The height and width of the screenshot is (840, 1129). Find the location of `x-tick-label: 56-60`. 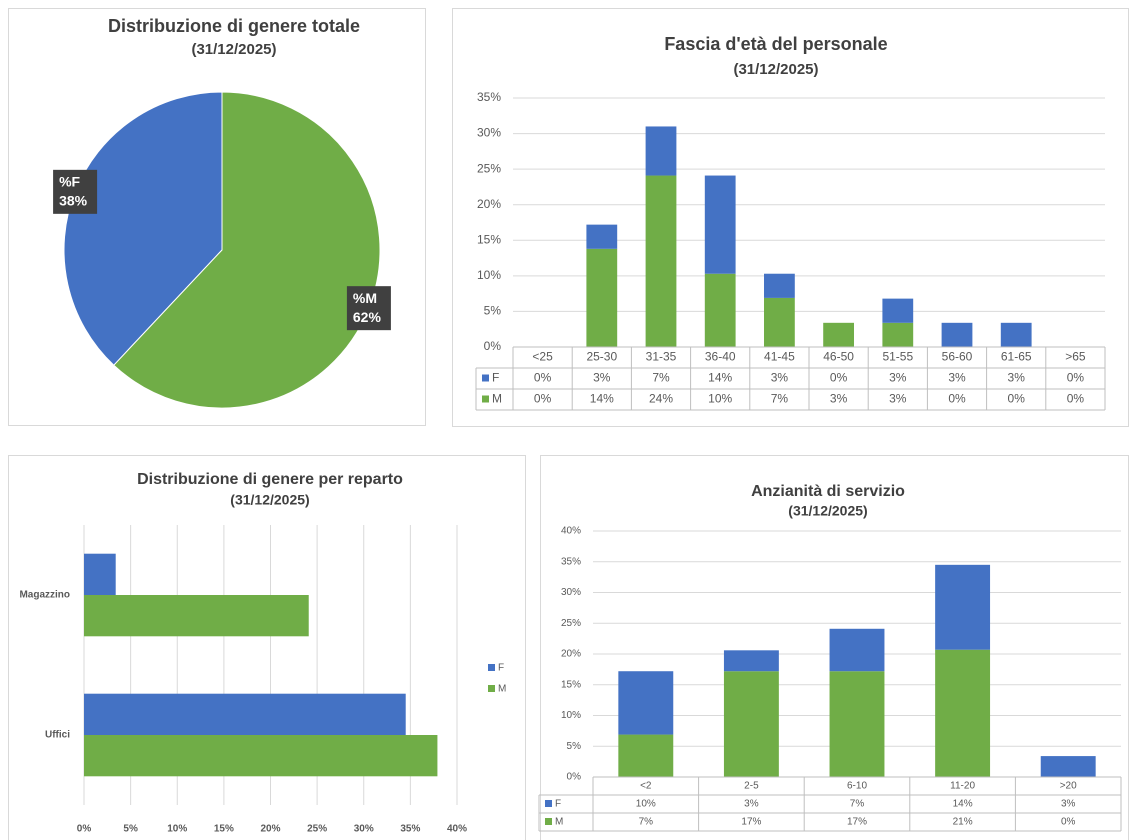

x-tick-label: 56-60 is located at coordinates (957, 357).